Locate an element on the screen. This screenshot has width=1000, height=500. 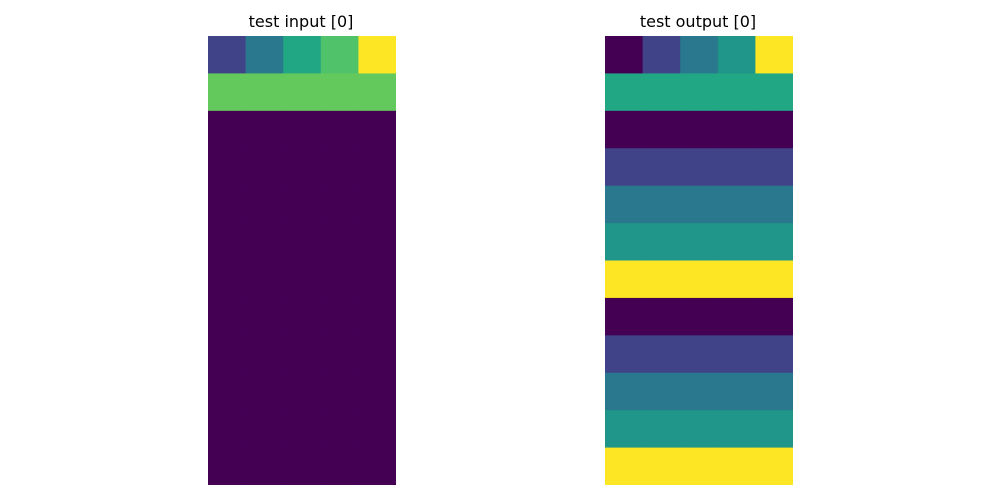
chart-title-output: test output [0] is located at coordinates (698, 21).